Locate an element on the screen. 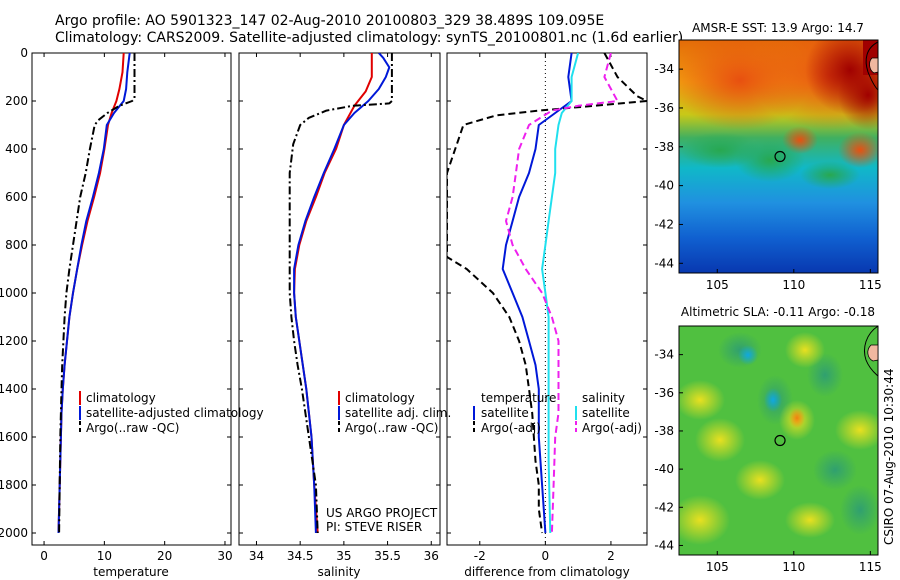 Image resolution: width=900 pixels, height=580 pixels. temperature-series is located at coordinates (96, 293).